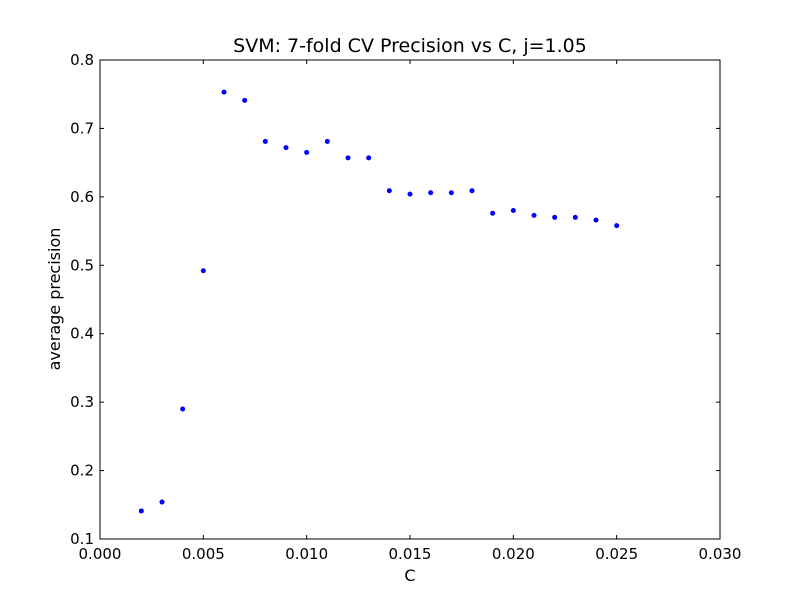 This screenshot has height=604, width=800. What do you see at coordinates (82, 60) in the screenshot?
I see `y-tick-label: 0.8` at bounding box center [82, 60].